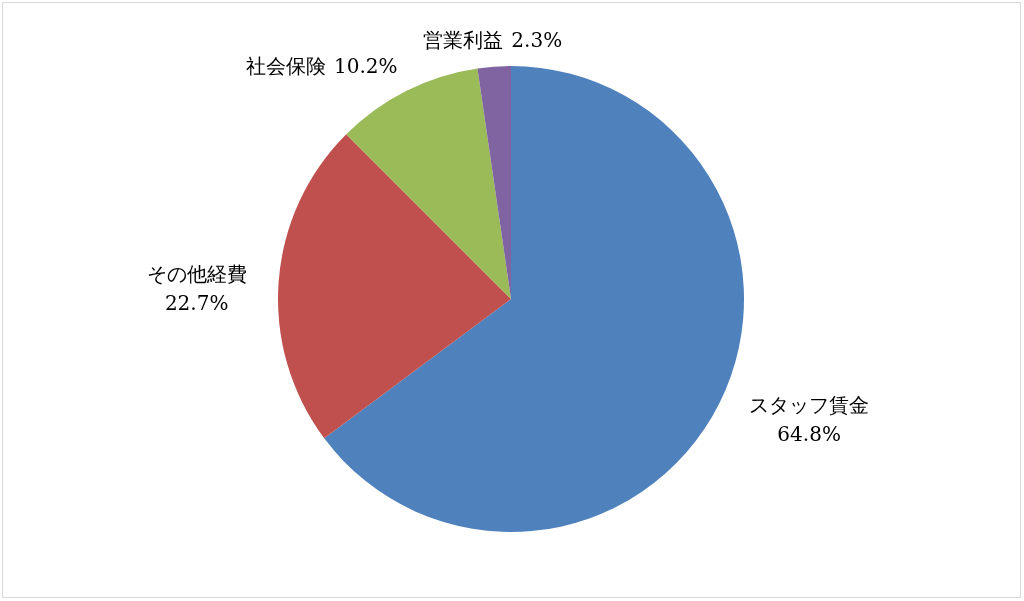 The height and width of the screenshot is (601, 1024). Describe the element at coordinates (809, 405) in the screenshot. I see `slice-label: スタッフ賃金` at that location.